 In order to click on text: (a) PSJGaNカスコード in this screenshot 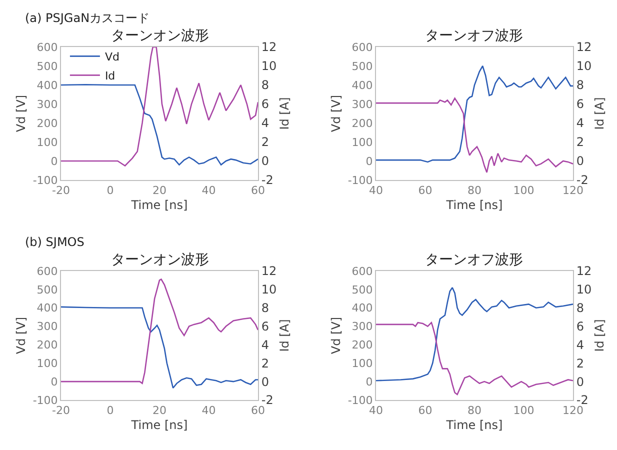, I will do `click(87, 18)`.